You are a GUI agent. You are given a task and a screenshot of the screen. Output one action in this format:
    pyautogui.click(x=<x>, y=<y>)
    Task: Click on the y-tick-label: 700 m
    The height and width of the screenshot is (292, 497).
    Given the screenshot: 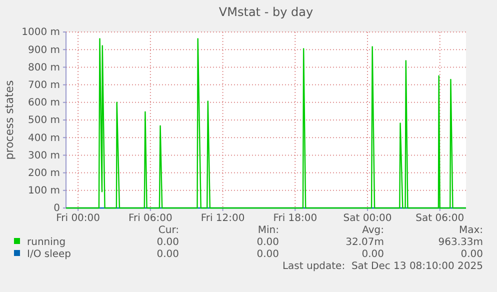 What is the action you would take?
    pyautogui.click(x=44, y=85)
    